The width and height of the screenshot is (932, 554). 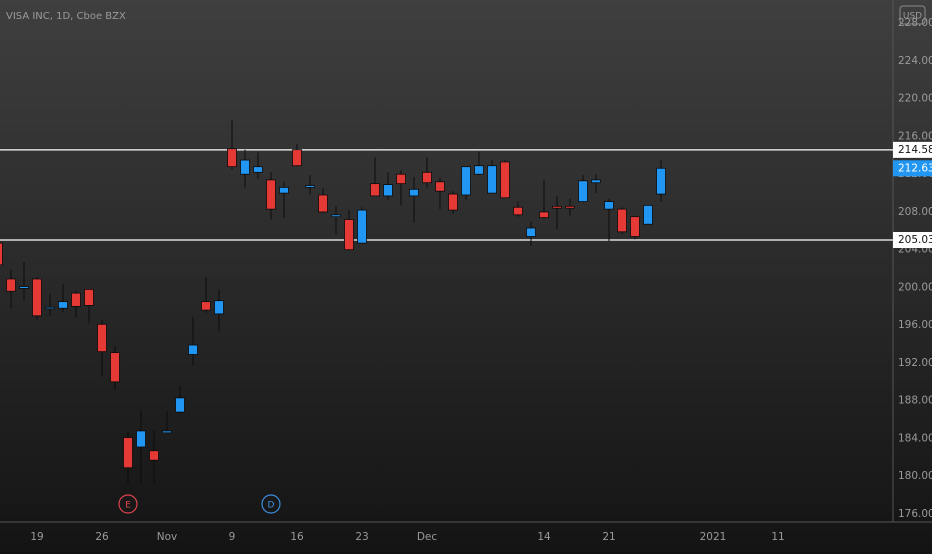 What do you see at coordinates (36, 537) in the screenshot?
I see `x-tick-label: 19` at bounding box center [36, 537].